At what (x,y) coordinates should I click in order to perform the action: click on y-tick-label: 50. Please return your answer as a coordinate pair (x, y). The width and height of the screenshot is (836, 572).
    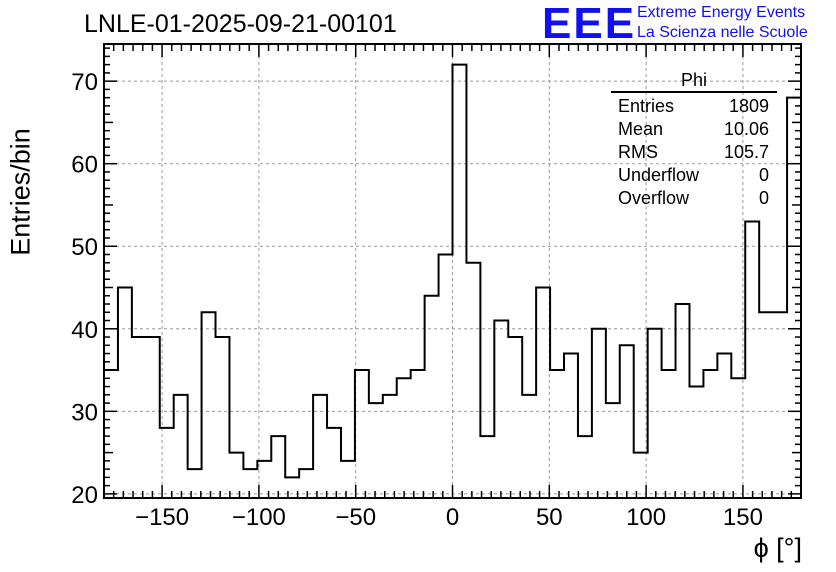
    Looking at the image, I should click on (84, 247).